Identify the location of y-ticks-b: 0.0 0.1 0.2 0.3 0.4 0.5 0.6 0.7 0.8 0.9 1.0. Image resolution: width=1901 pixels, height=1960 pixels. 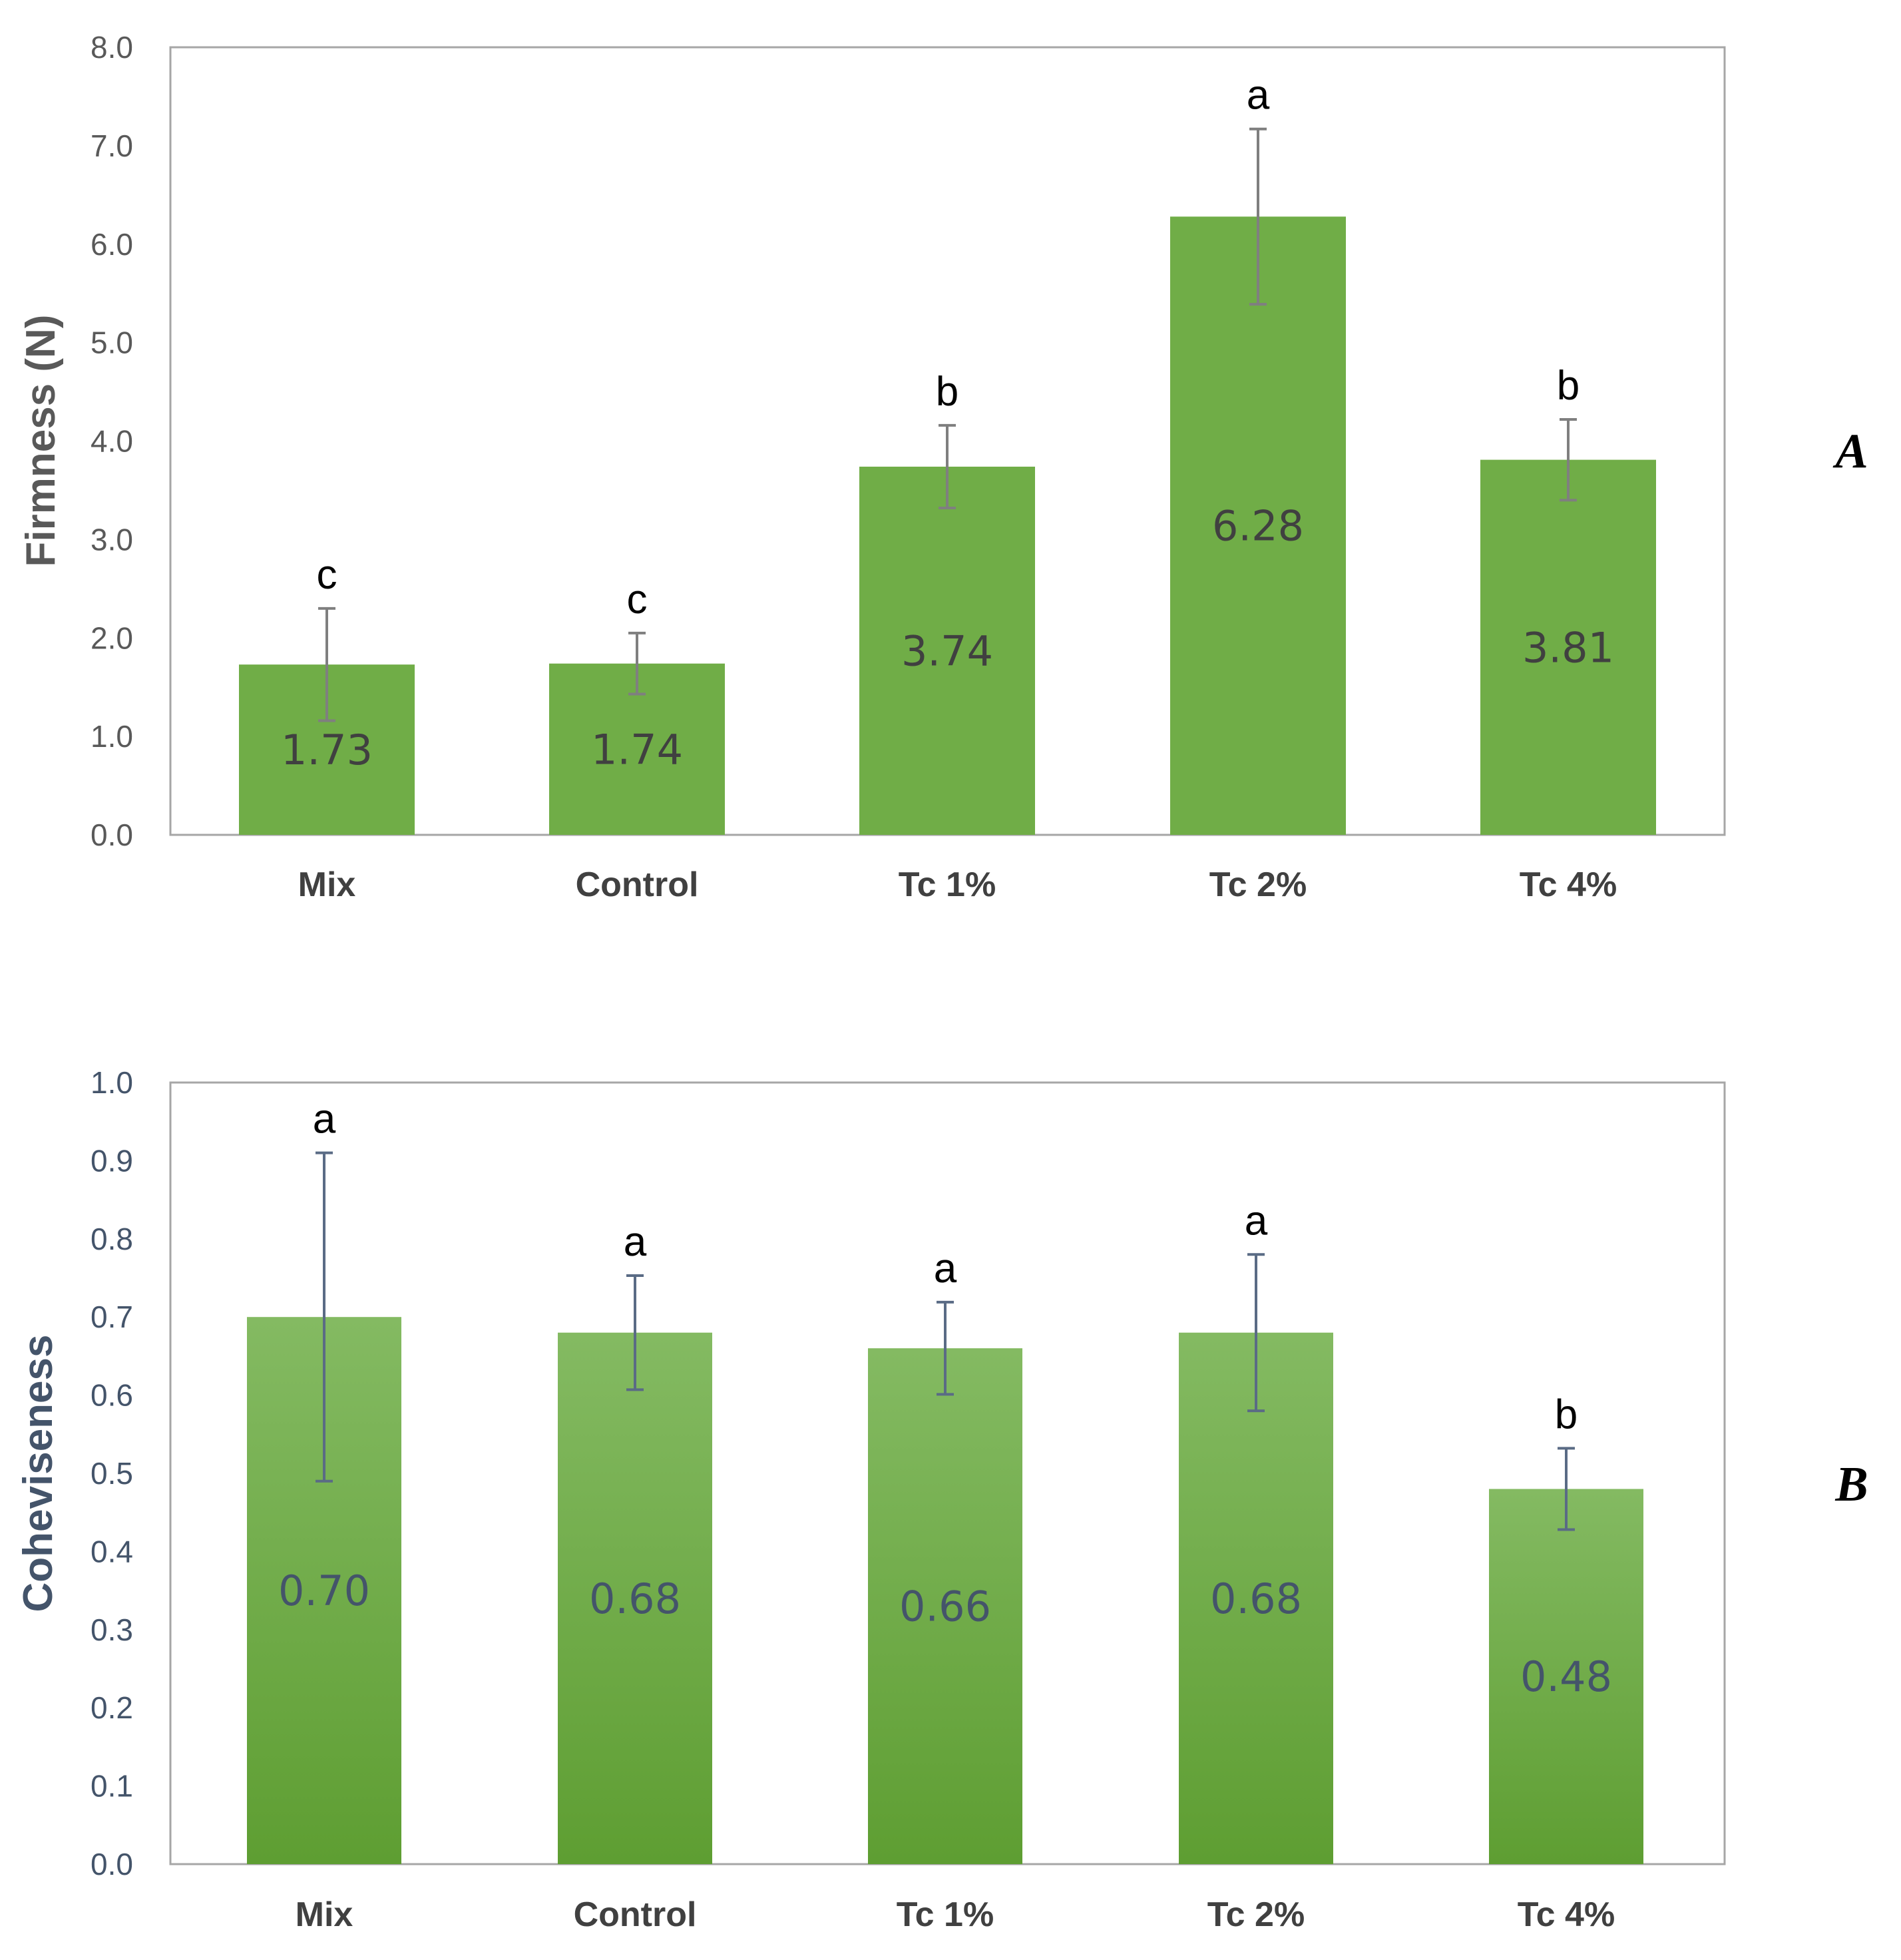
(112, 1473).